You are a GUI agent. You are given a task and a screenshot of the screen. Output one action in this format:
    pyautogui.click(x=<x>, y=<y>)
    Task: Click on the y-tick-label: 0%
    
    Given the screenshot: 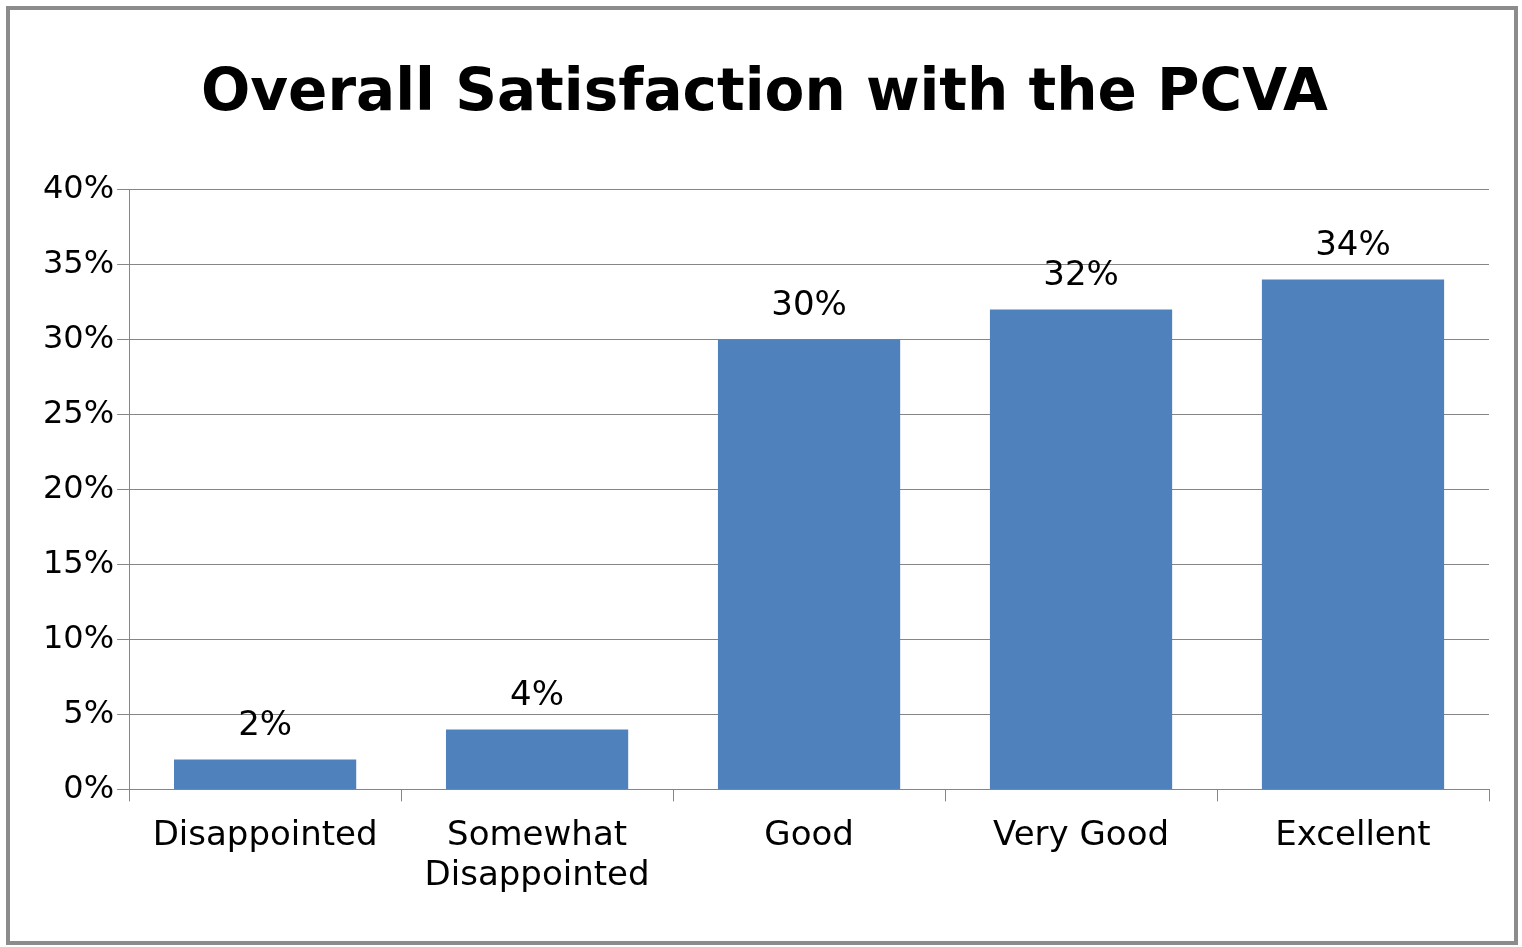 What is the action you would take?
    pyautogui.click(x=89, y=786)
    